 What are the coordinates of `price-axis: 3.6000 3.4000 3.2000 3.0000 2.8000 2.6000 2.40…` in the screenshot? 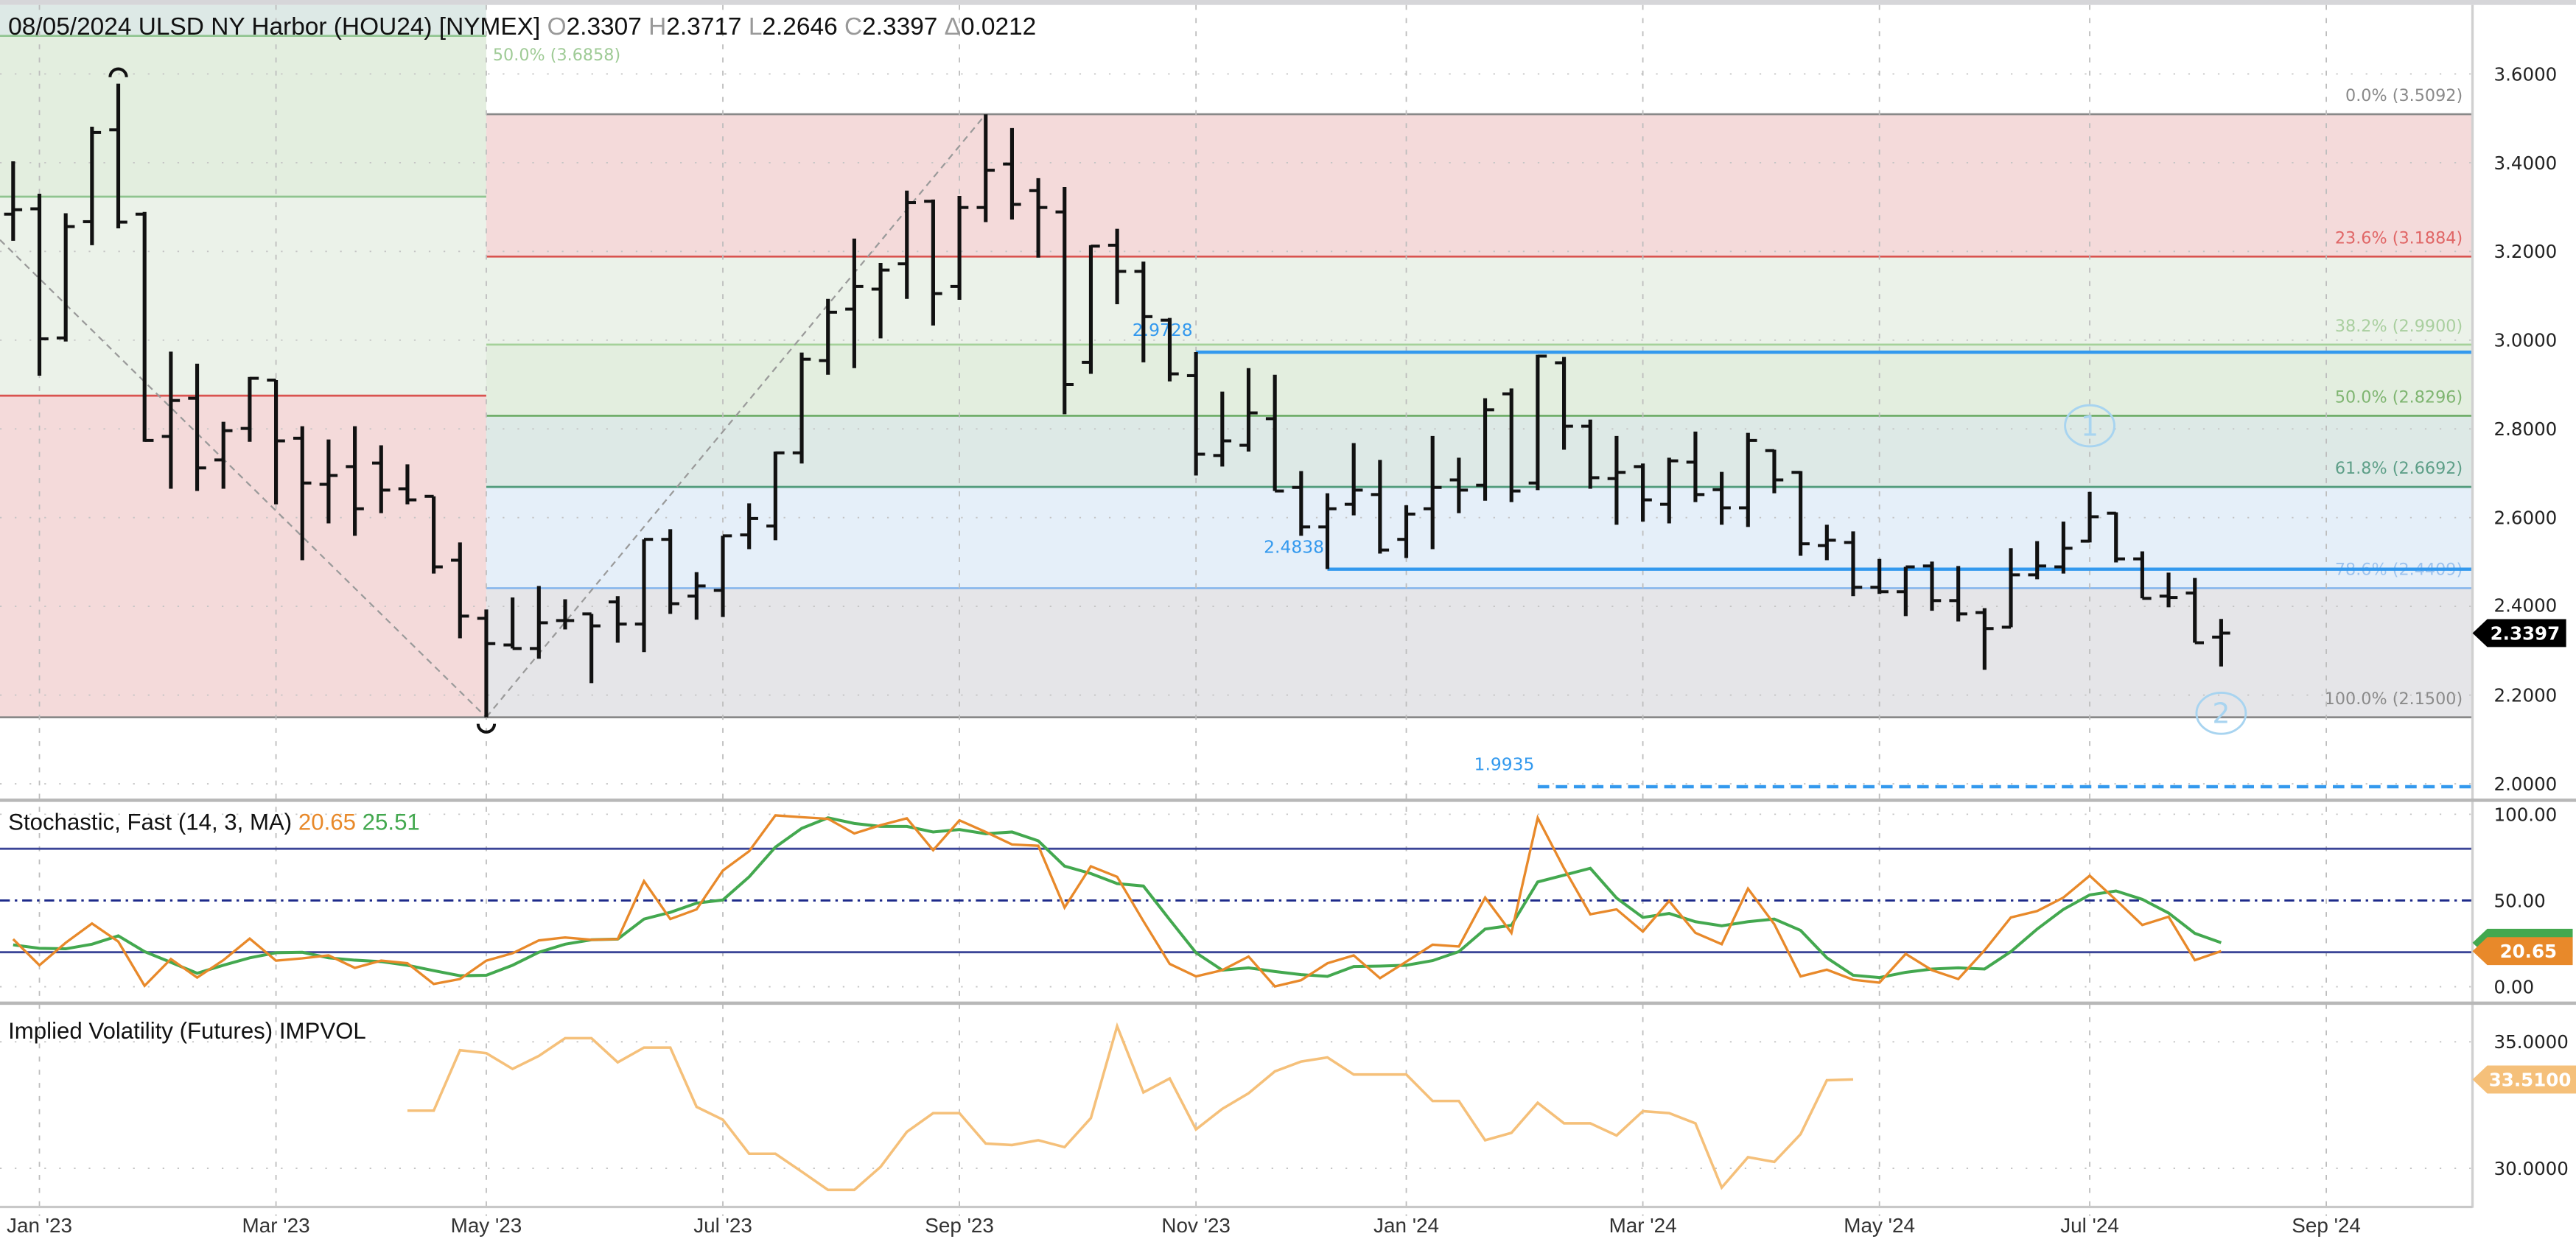 It's located at (2531, 621).